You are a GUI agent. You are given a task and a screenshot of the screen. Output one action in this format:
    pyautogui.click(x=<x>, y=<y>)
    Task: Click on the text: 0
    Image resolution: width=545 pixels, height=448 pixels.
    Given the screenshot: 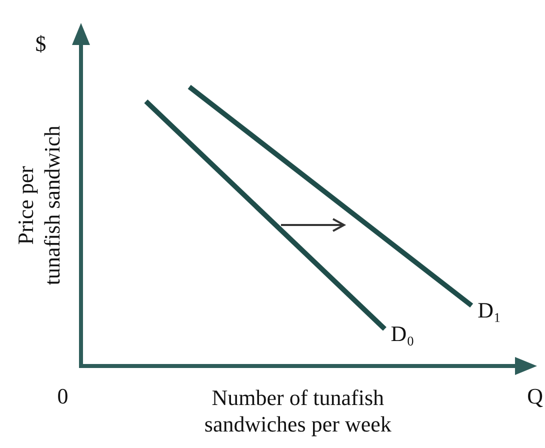 What is the action you would take?
    pyautogui.click(x=62, y=396)
    